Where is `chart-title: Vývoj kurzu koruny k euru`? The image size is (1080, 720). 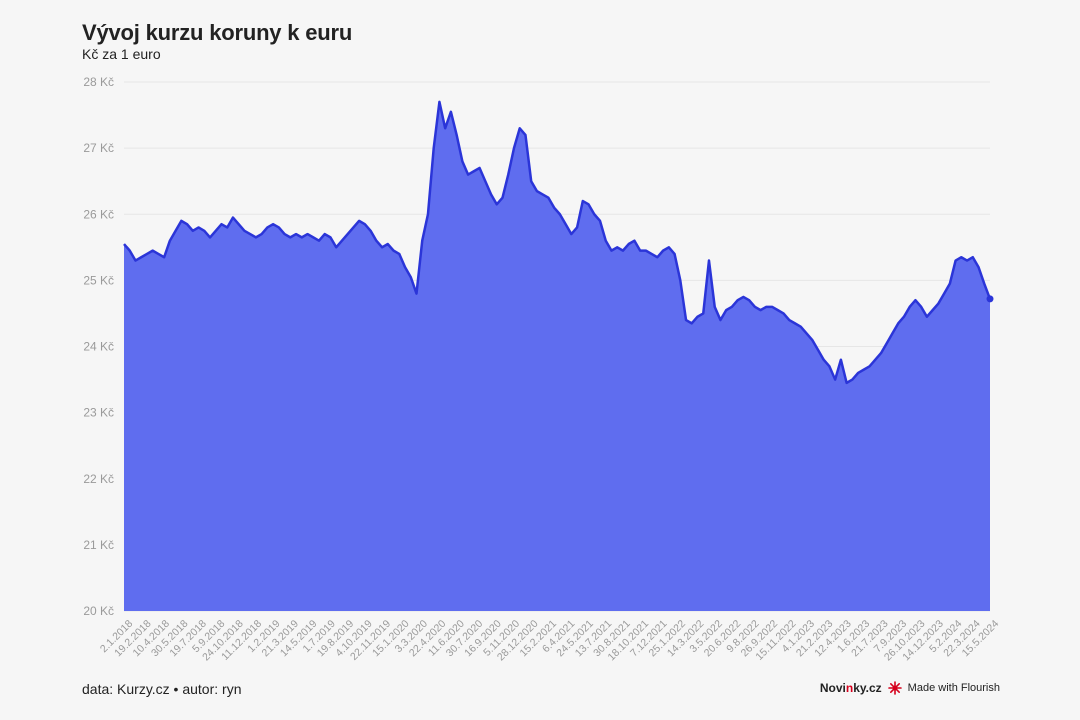 chart-title: Vývoj kurzu koruny k euru is located at coordinates (217, 32).